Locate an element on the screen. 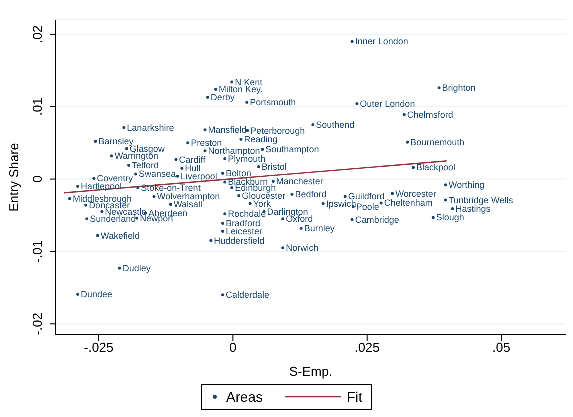 The height and width of the screenshot is (417, 573). data-label: Poole is located at coordinates (368, 207).